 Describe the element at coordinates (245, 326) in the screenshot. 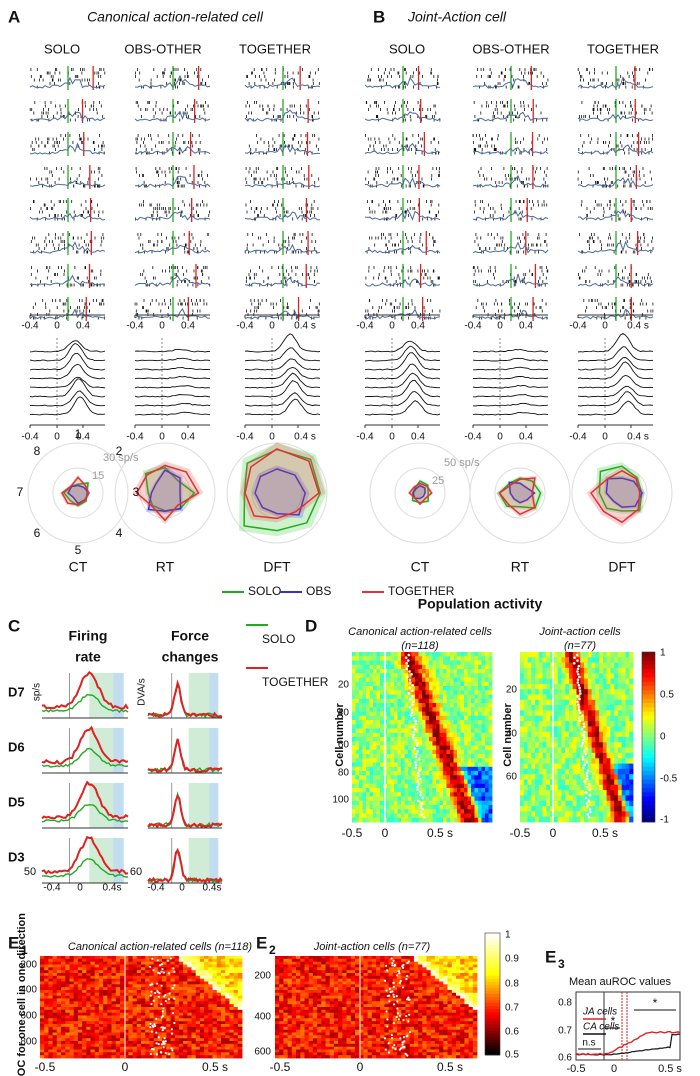

I see `x-tick-label: -0.4` at that location.